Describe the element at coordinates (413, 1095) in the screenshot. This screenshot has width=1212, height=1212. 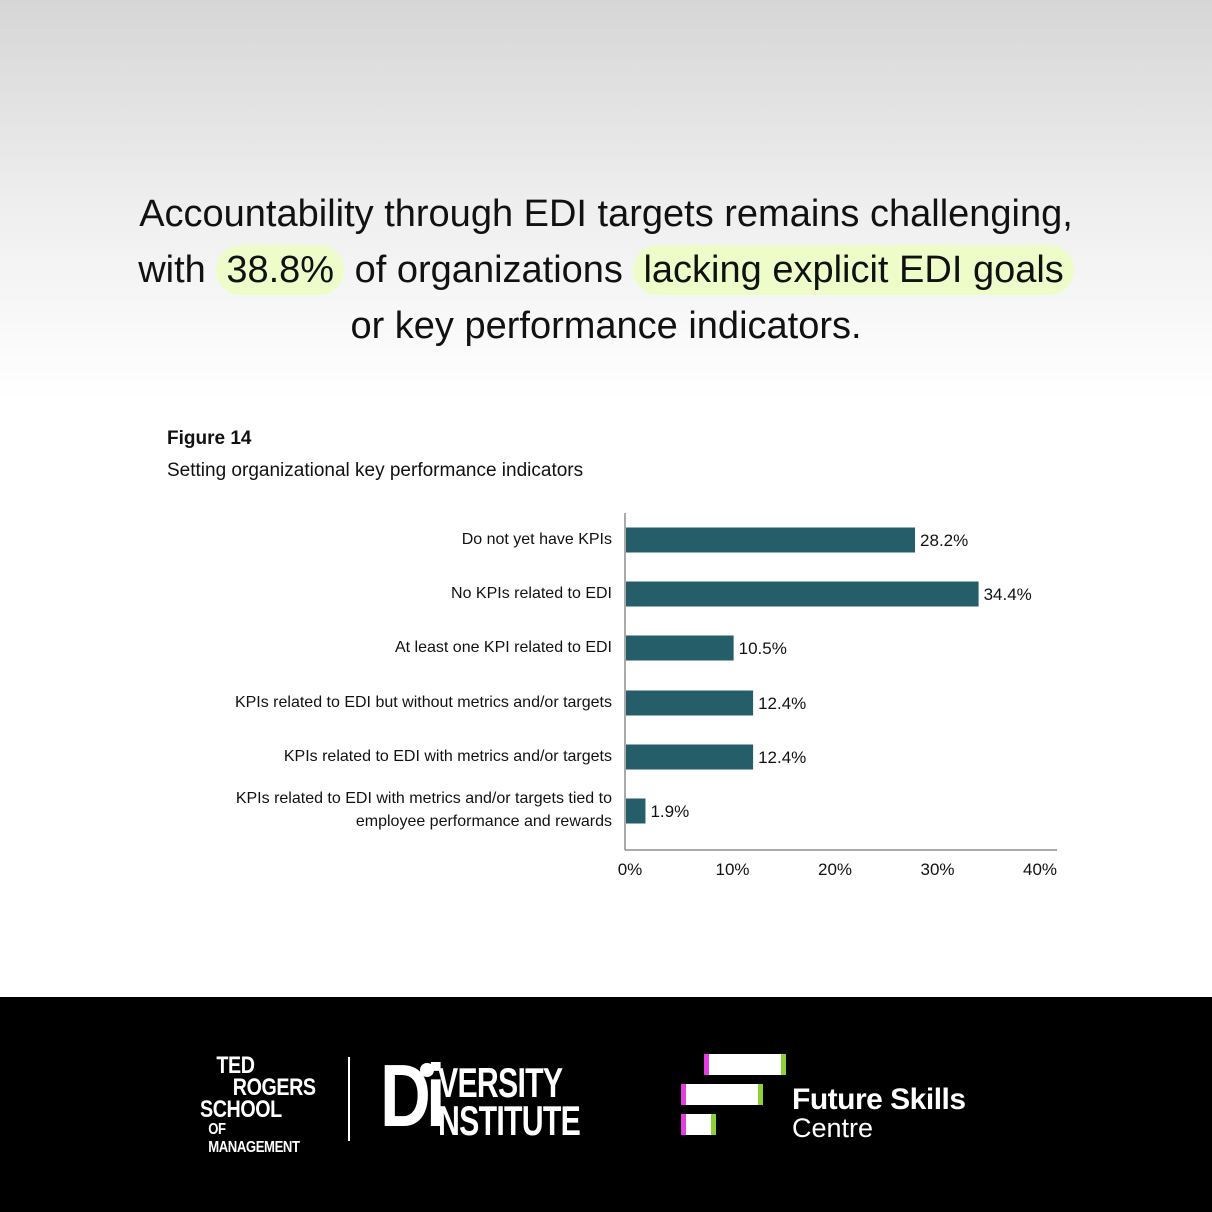
I see `di-letters: Di` at that location.